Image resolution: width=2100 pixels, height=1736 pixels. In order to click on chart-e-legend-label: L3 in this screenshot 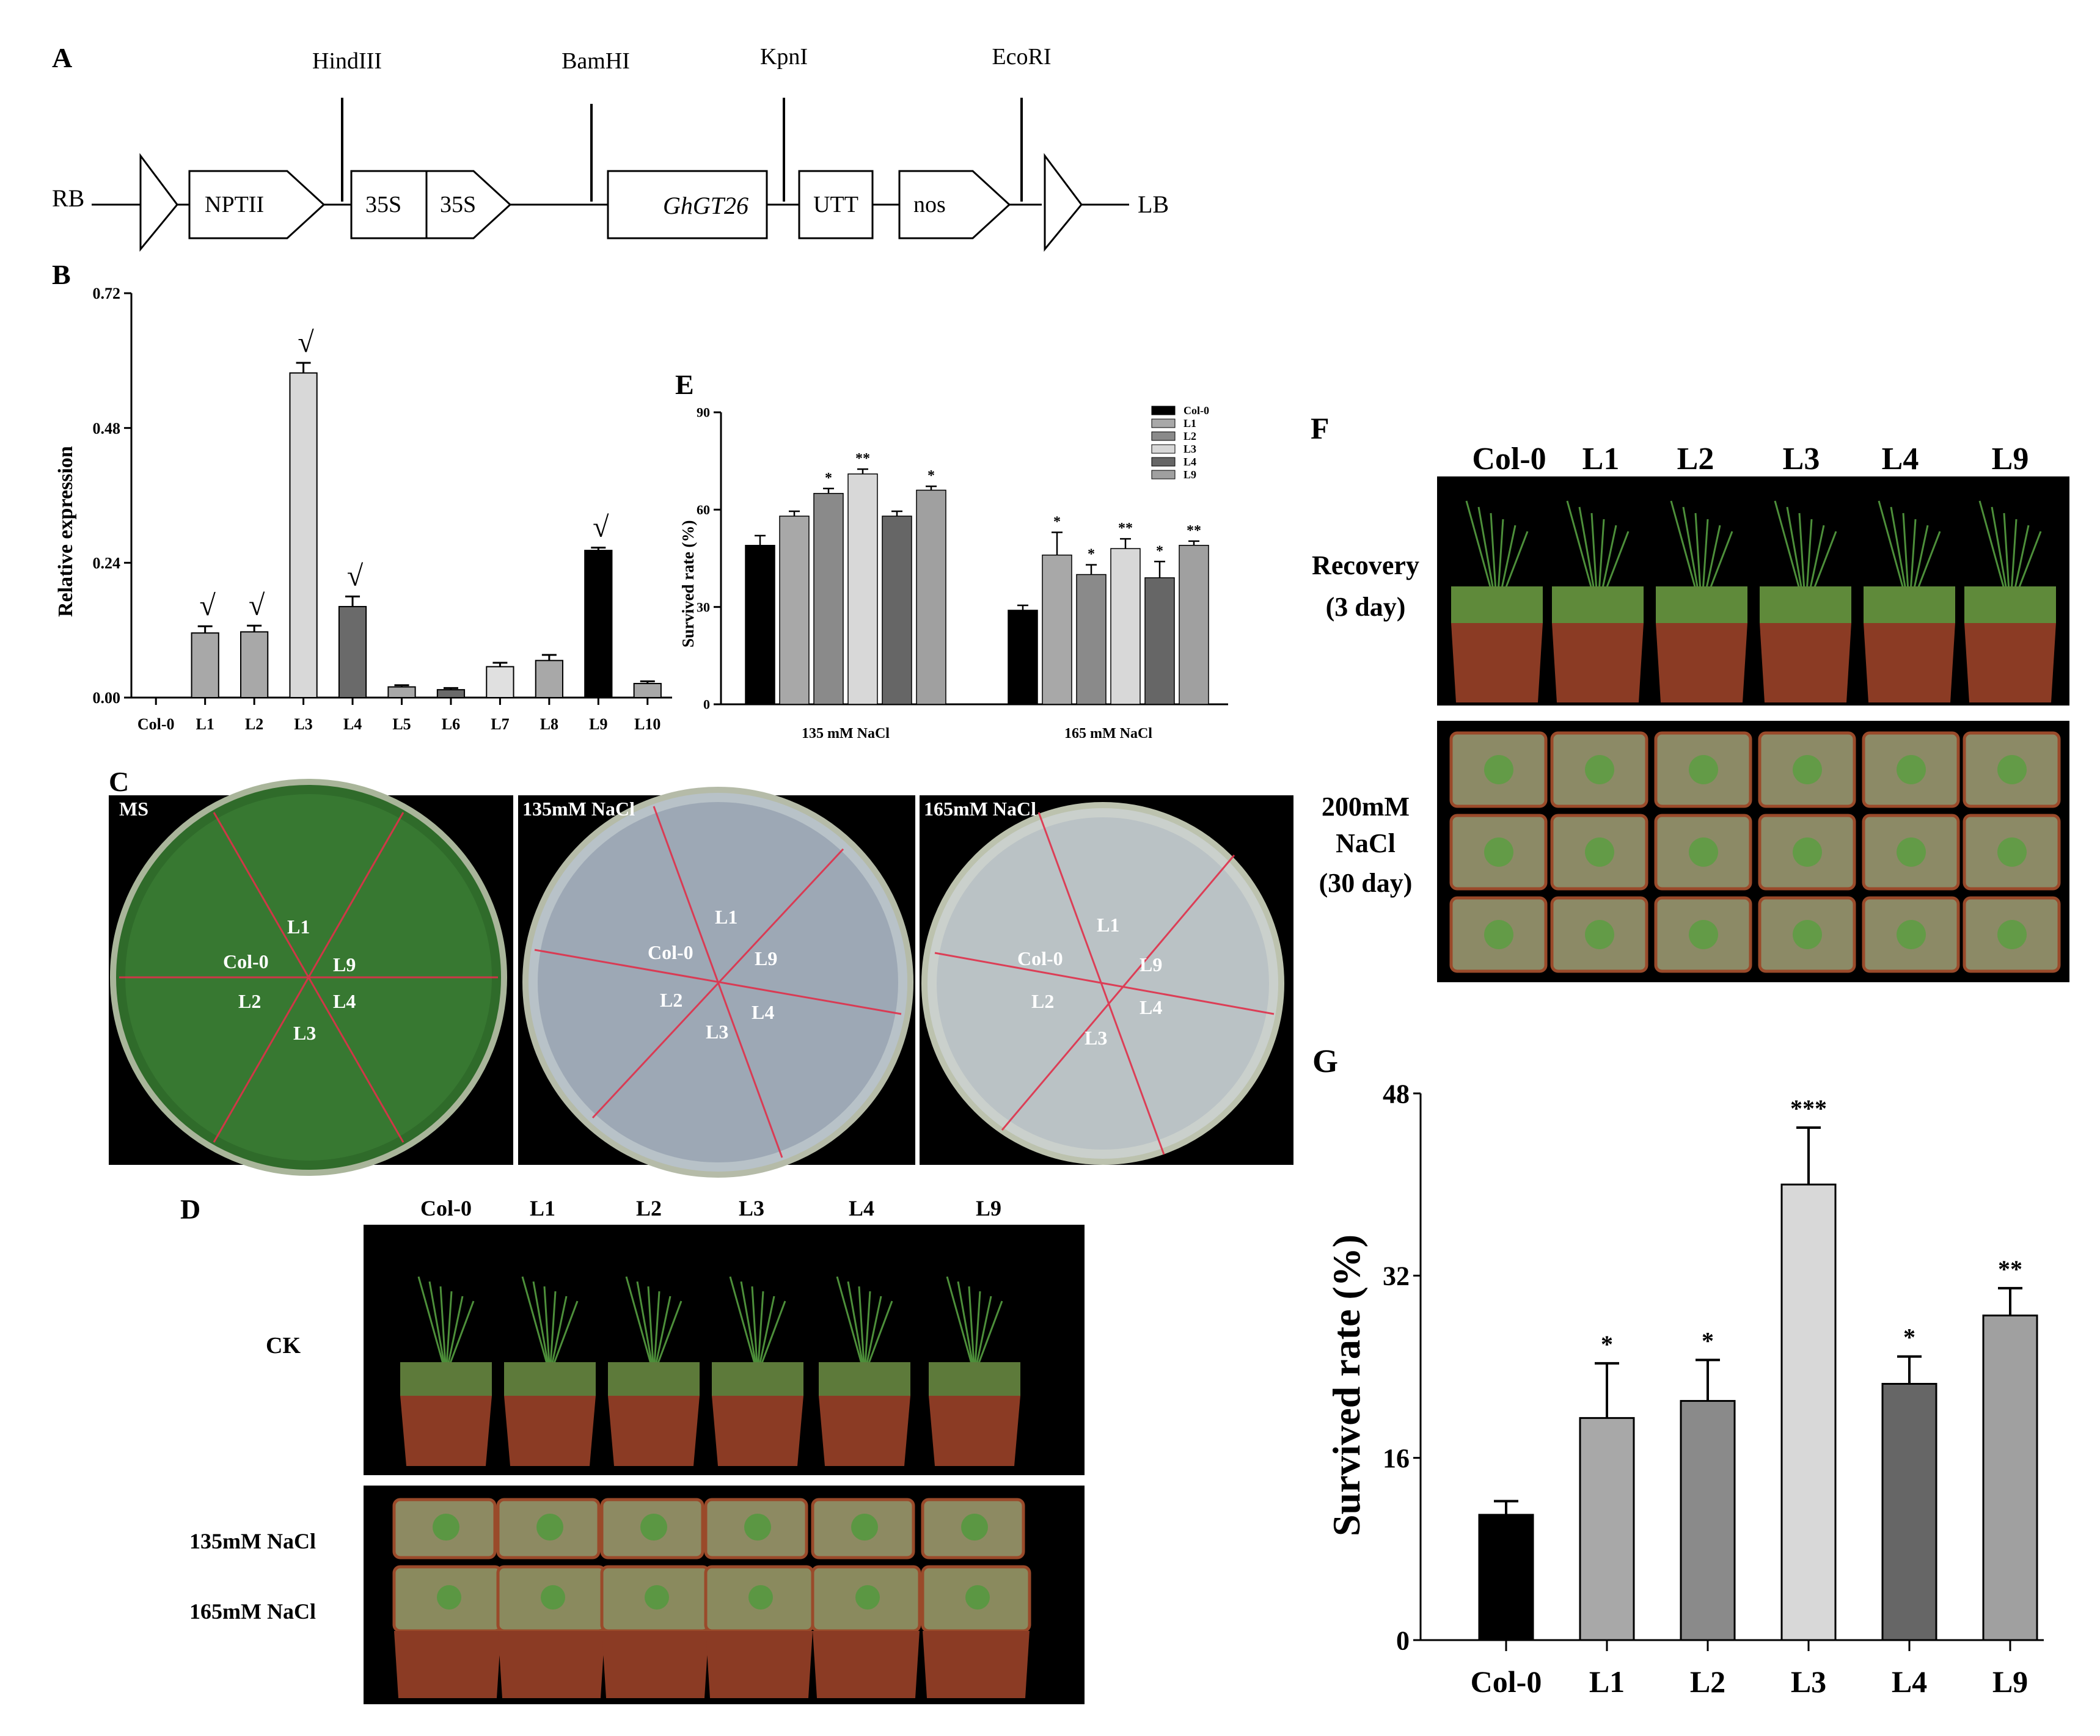, I will do `click(1190, 449)`.